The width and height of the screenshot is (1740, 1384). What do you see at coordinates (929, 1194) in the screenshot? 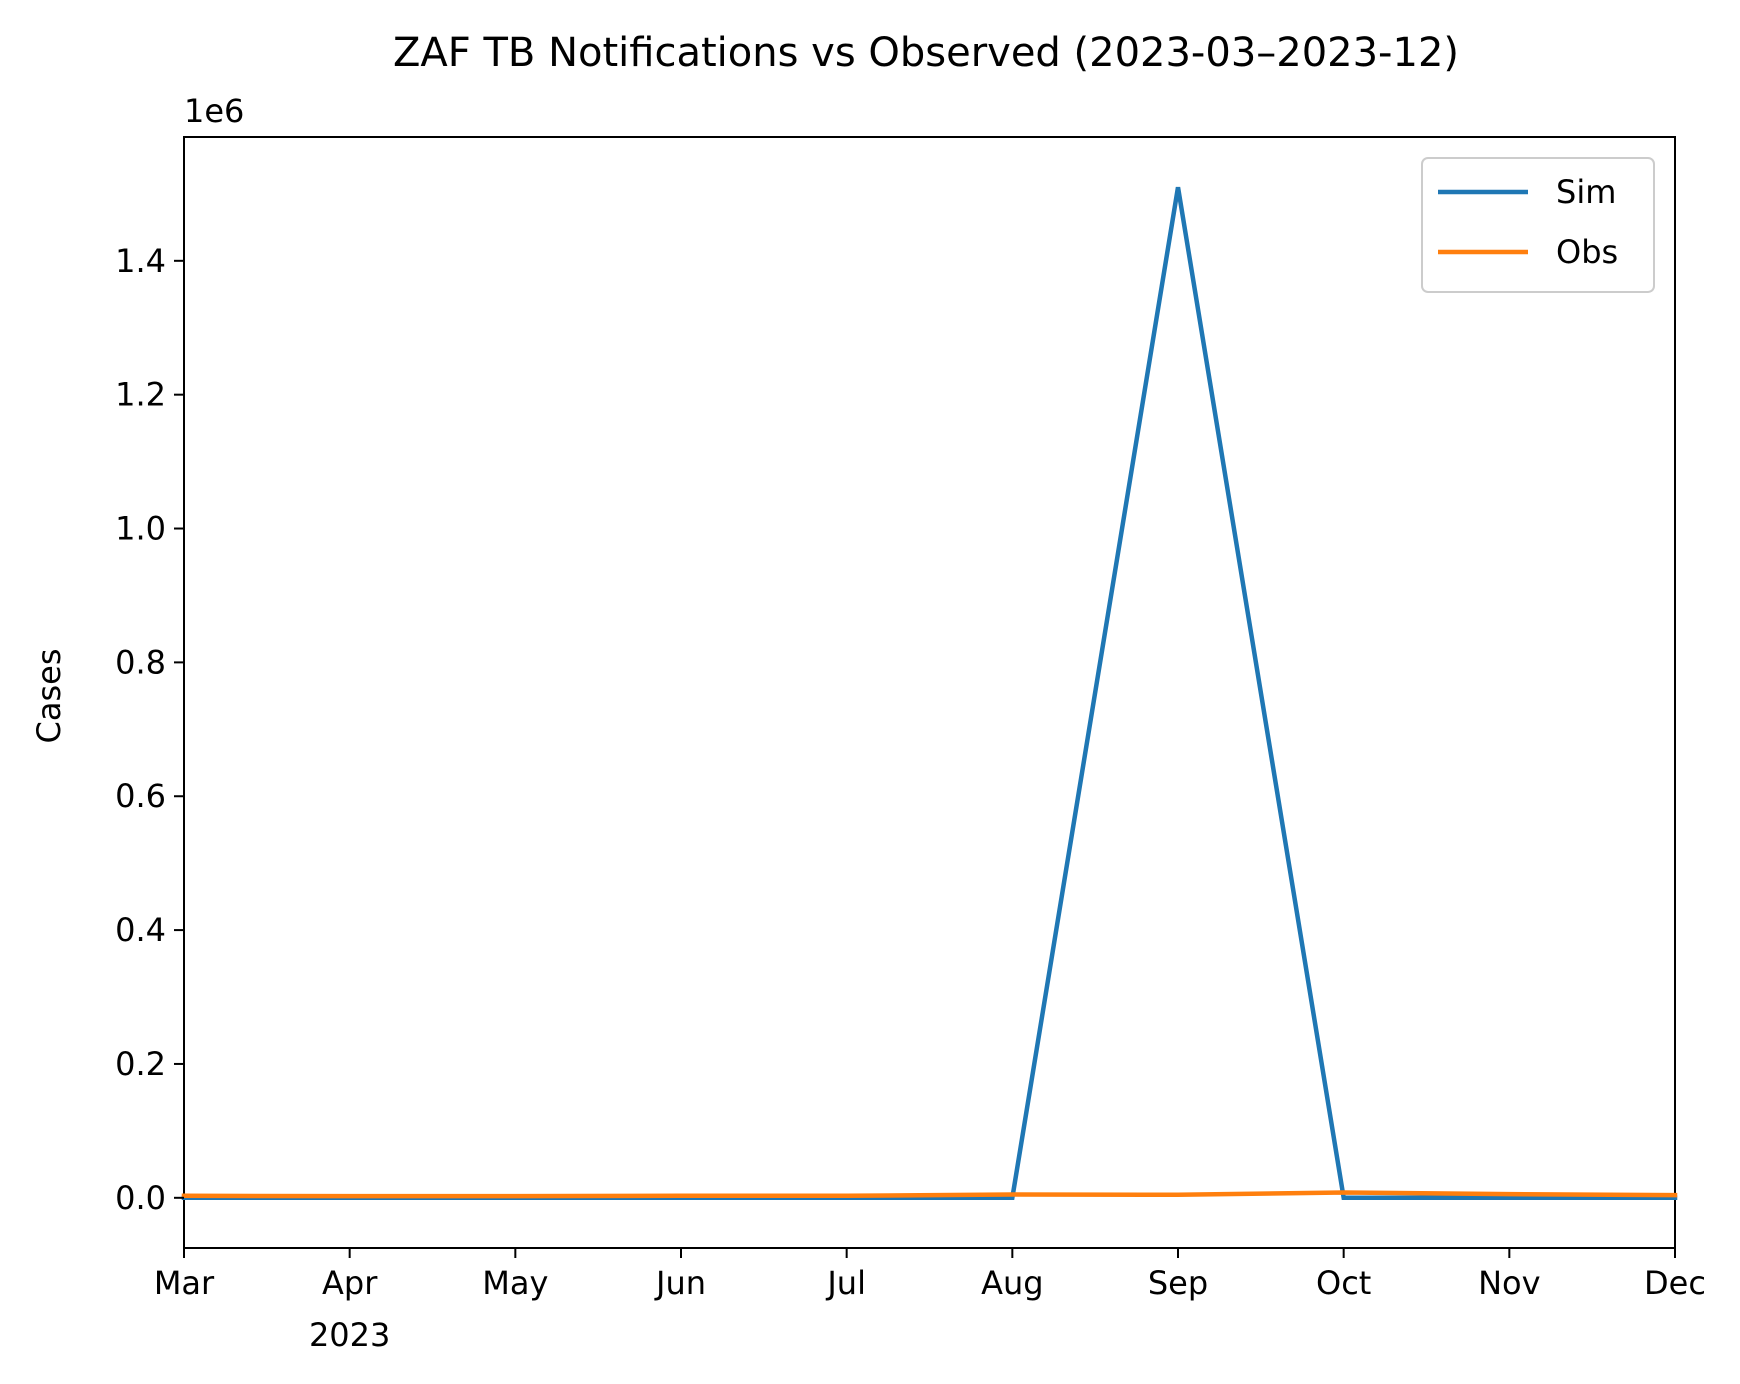
I see `series-line-obs` at bounding box center [929, 1194].